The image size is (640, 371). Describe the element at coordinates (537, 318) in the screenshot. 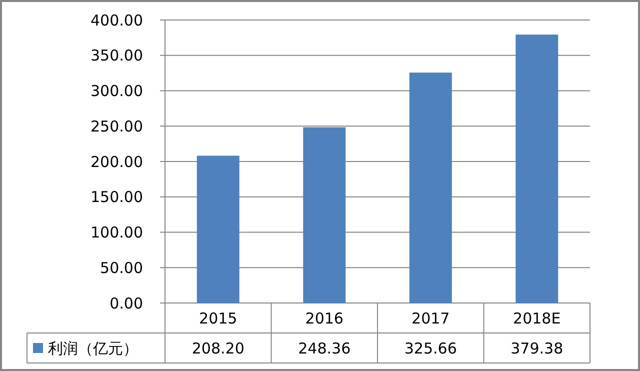

I see `x-tick-label: 2018E` at that location.